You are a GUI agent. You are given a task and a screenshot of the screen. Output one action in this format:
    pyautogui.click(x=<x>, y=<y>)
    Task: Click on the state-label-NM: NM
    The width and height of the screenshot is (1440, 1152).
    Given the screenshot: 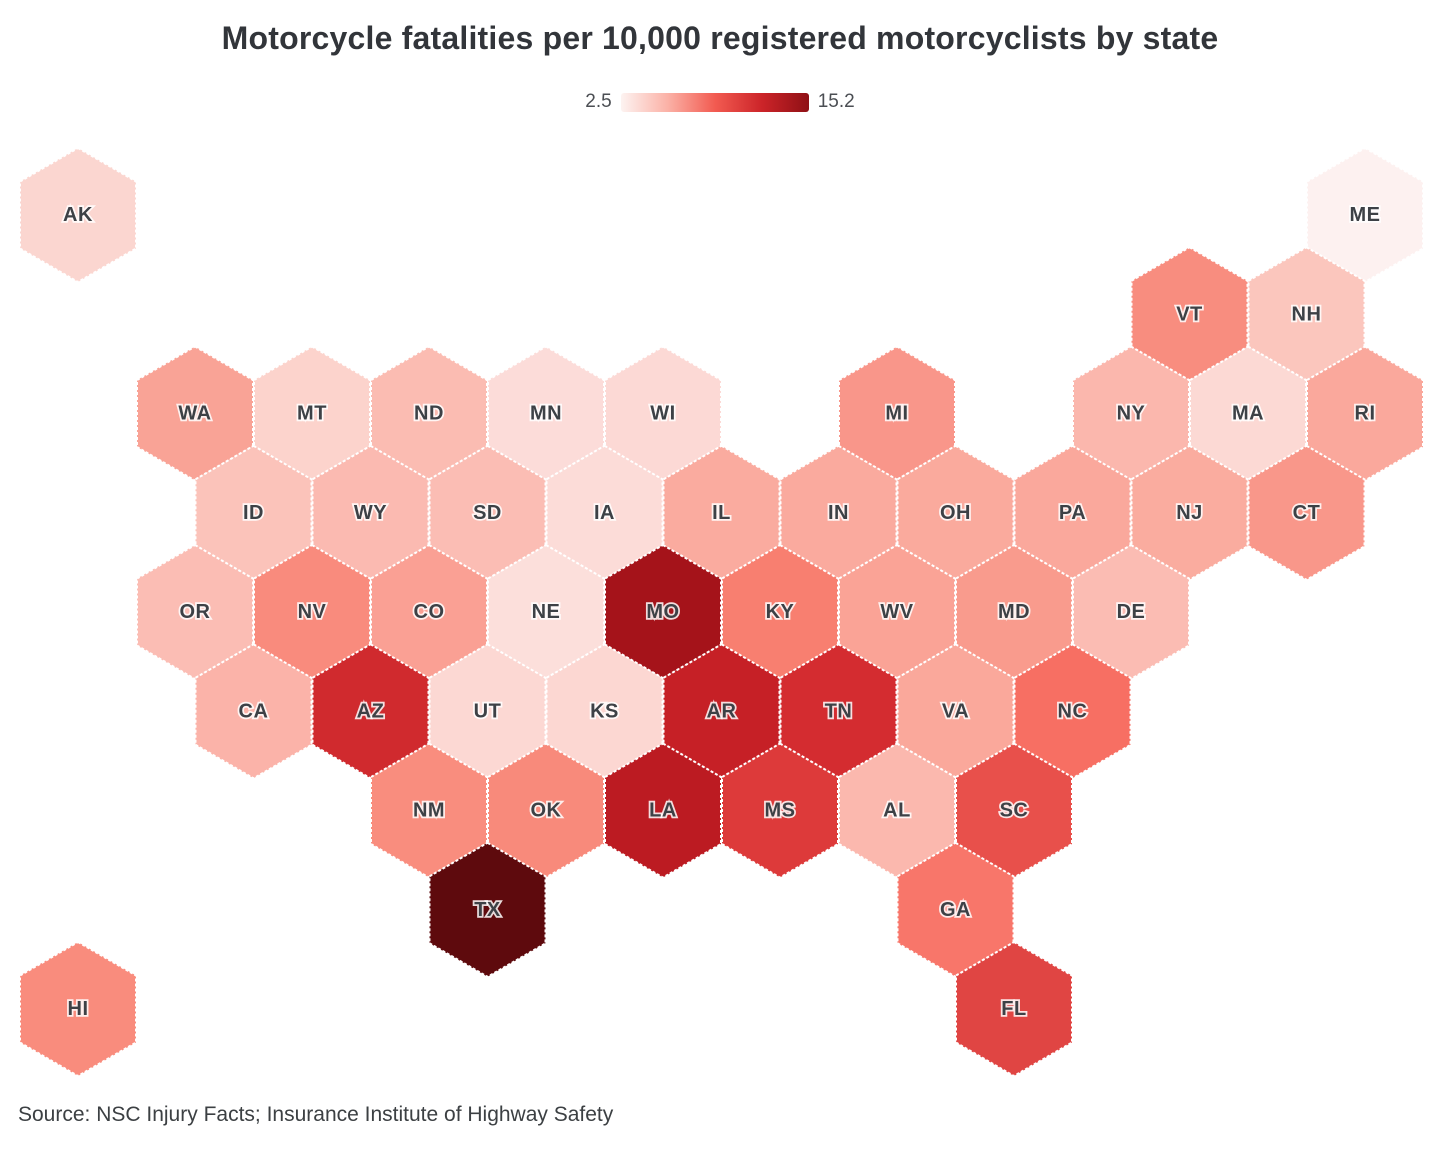 What is the action you would take?
    pyautogui.click(x=429, y=811)
    